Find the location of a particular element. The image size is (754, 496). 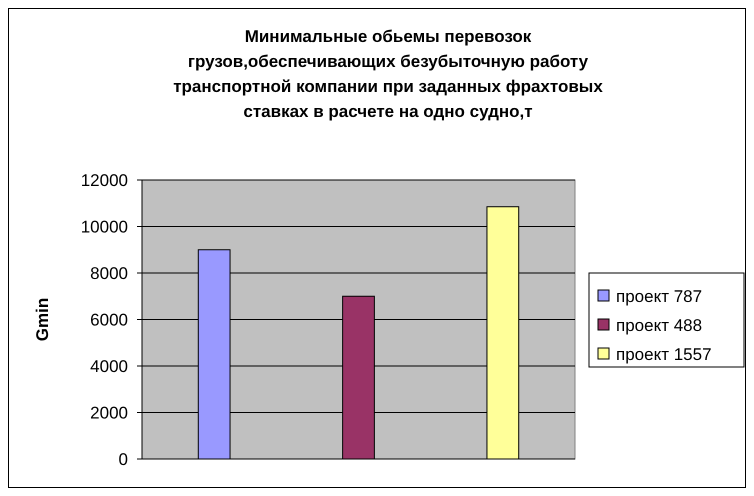

y-tick-label: 4000 is located at coordinates (109, 366).